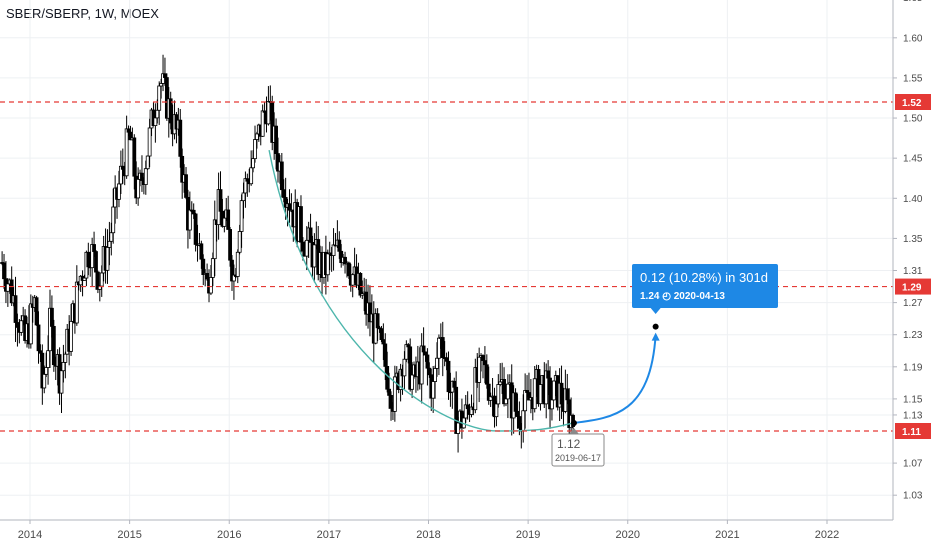 This screenshot has height=550, width=932. Describe the element at coordinates (573, 431) in the screenshot. I see `current-label-pointer` at that location.